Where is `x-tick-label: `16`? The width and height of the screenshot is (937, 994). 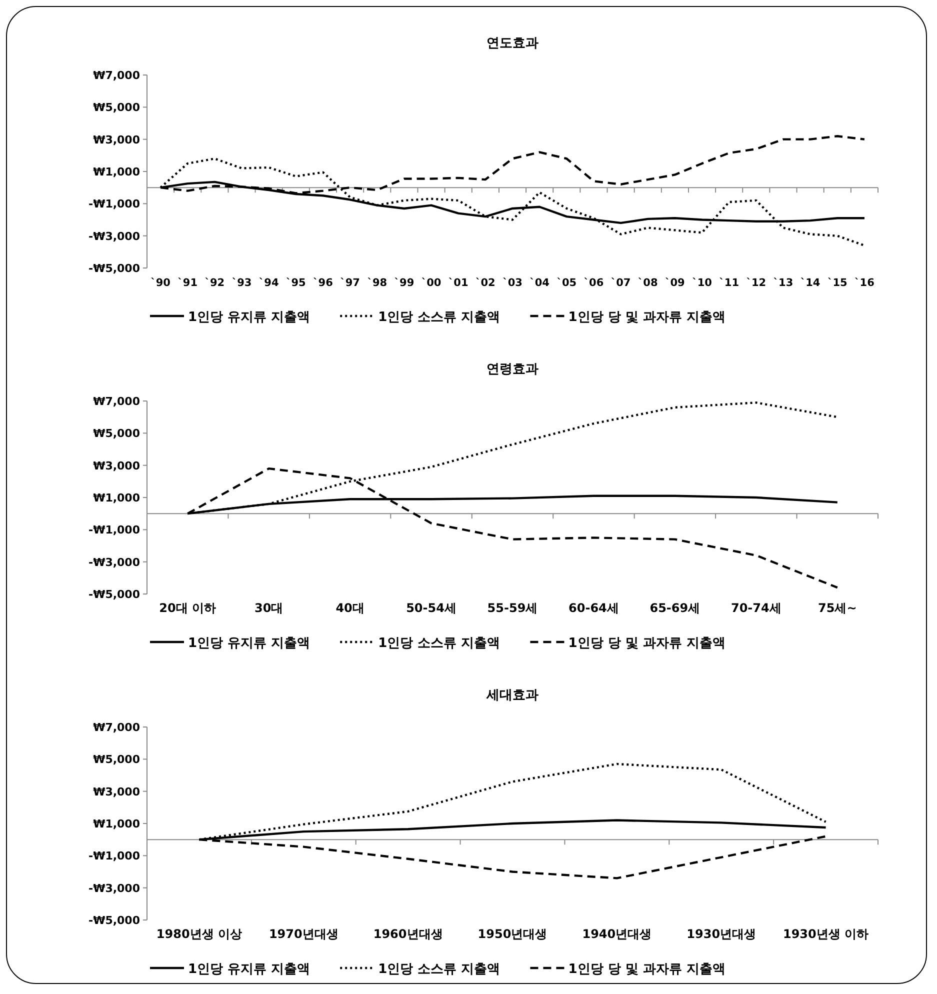 x-tick-label: `16 is located at coordinates (864, 283).